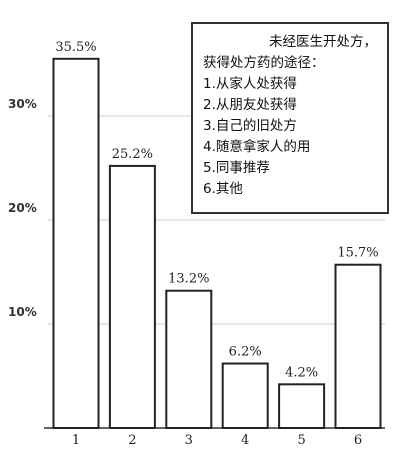  What do you see at coordinates (22, 208) in the screenshot?
I see `y-tick-label: 20%` at bounding box center [22, 208].